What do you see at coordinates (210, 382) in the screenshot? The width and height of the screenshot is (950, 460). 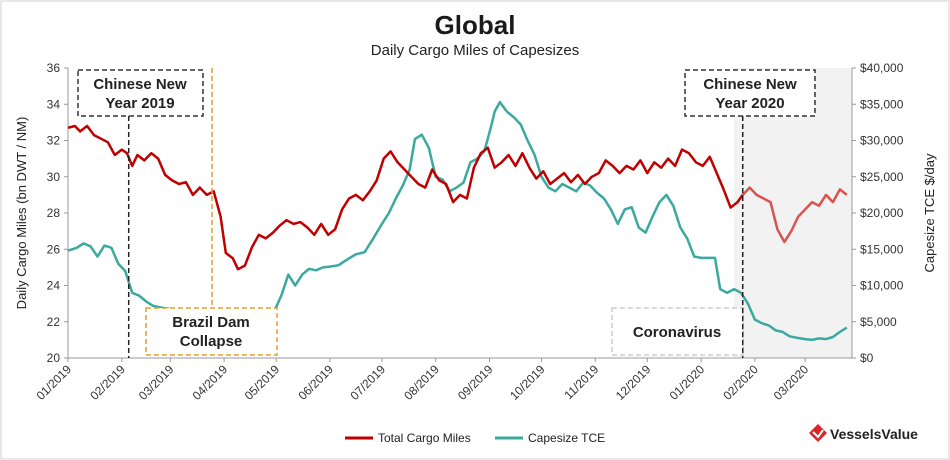 I see `x-tick-label: 04/2019` at bounding box center [210, 382].